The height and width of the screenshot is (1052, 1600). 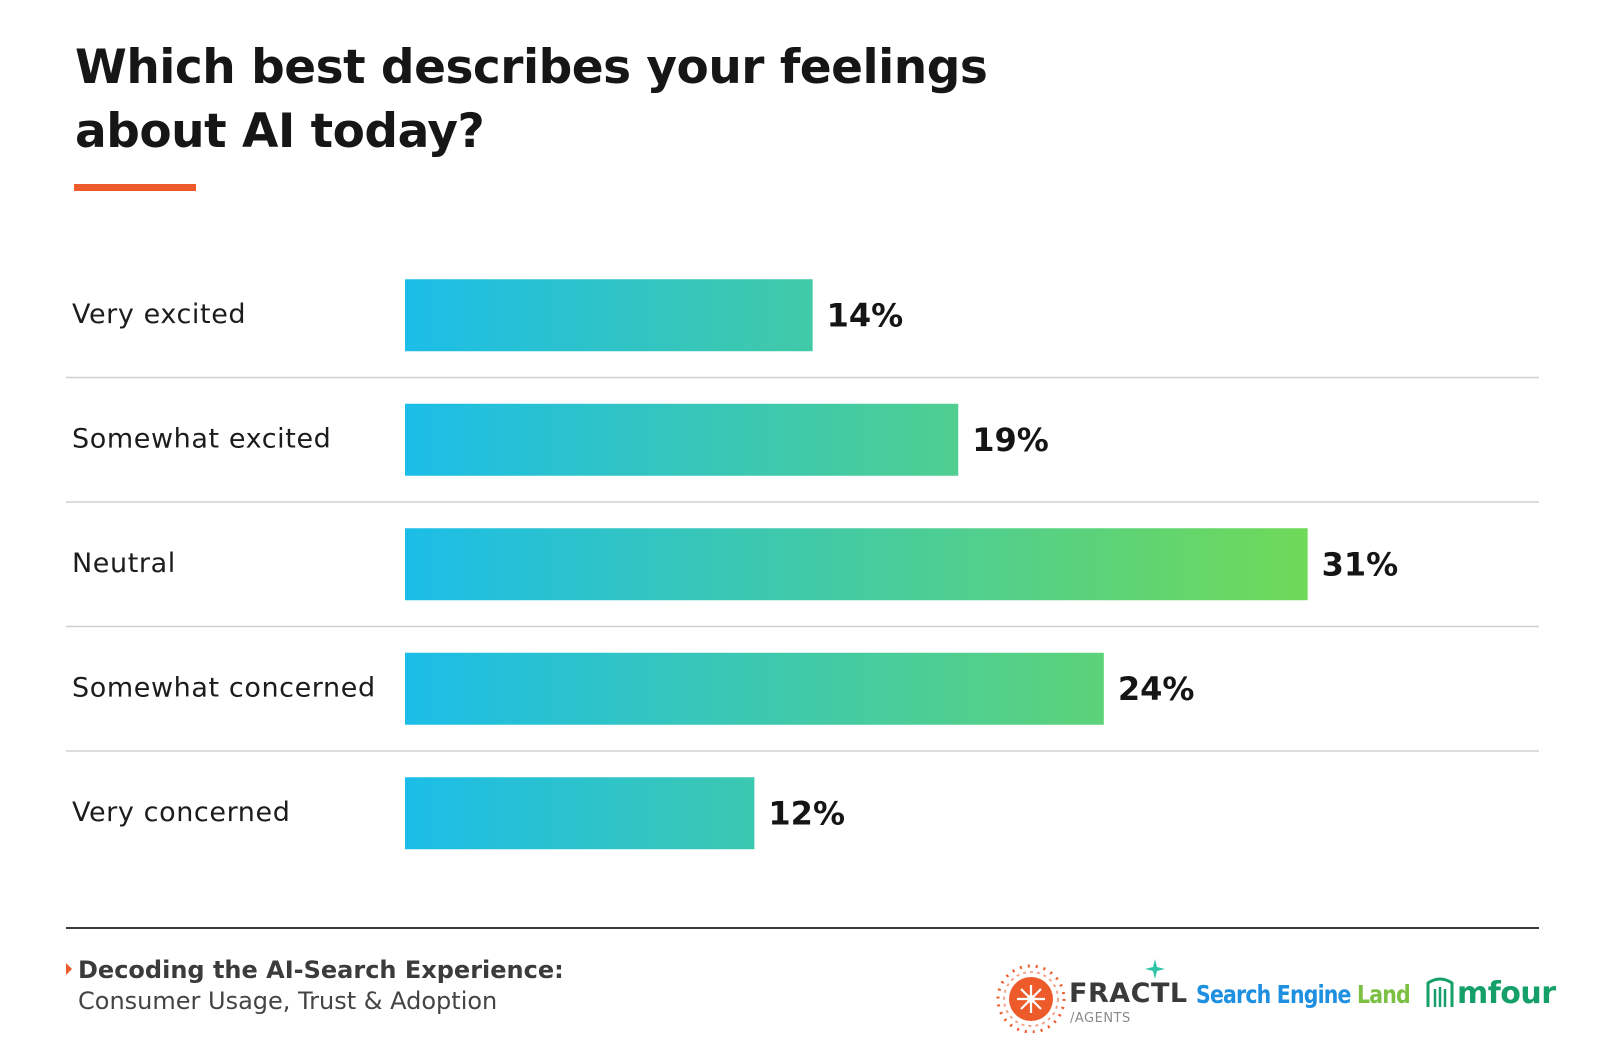 What do you see at coordinates (802, 928) in the screenshot?
I see `footer-divider` at bounding box center [802, 928].